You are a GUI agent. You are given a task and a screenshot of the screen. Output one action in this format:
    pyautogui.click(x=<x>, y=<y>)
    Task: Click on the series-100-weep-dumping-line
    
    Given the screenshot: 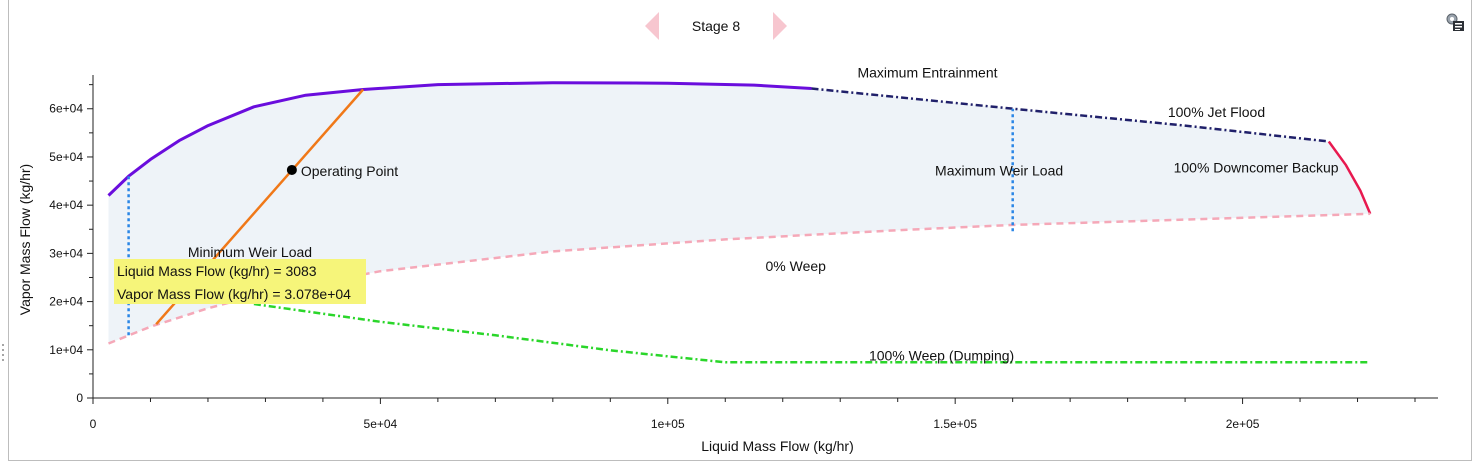 What is the action you would take?
    pyautogui.click(x=812, y=333)
    